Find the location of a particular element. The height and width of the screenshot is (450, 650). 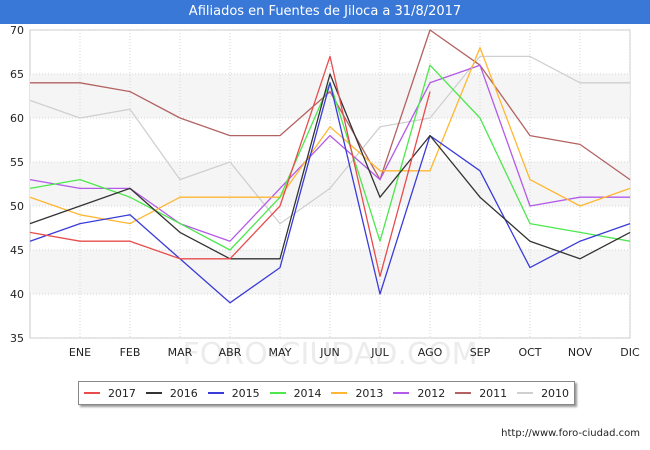

x-axis-ticks: ENE FEB MAR ABR MAY JUN JUL AGO SEP OCT NOV DIC is located at coordinates (354, 352).